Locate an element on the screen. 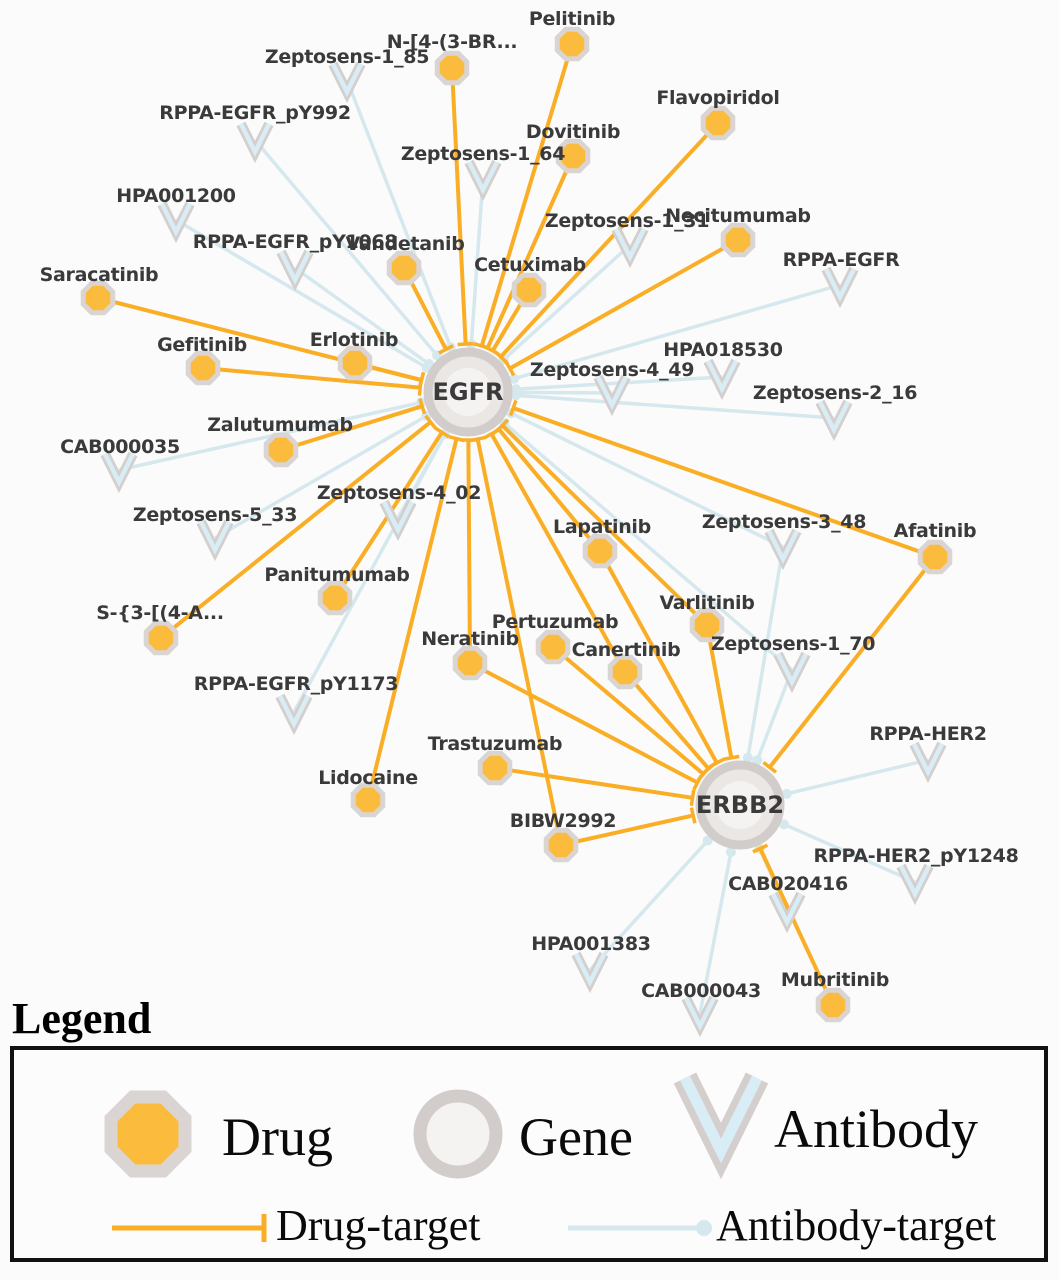 The width and height of the screenshot is (1059, 1280). gene-ring-icon is located at coordinates (458, 1134).